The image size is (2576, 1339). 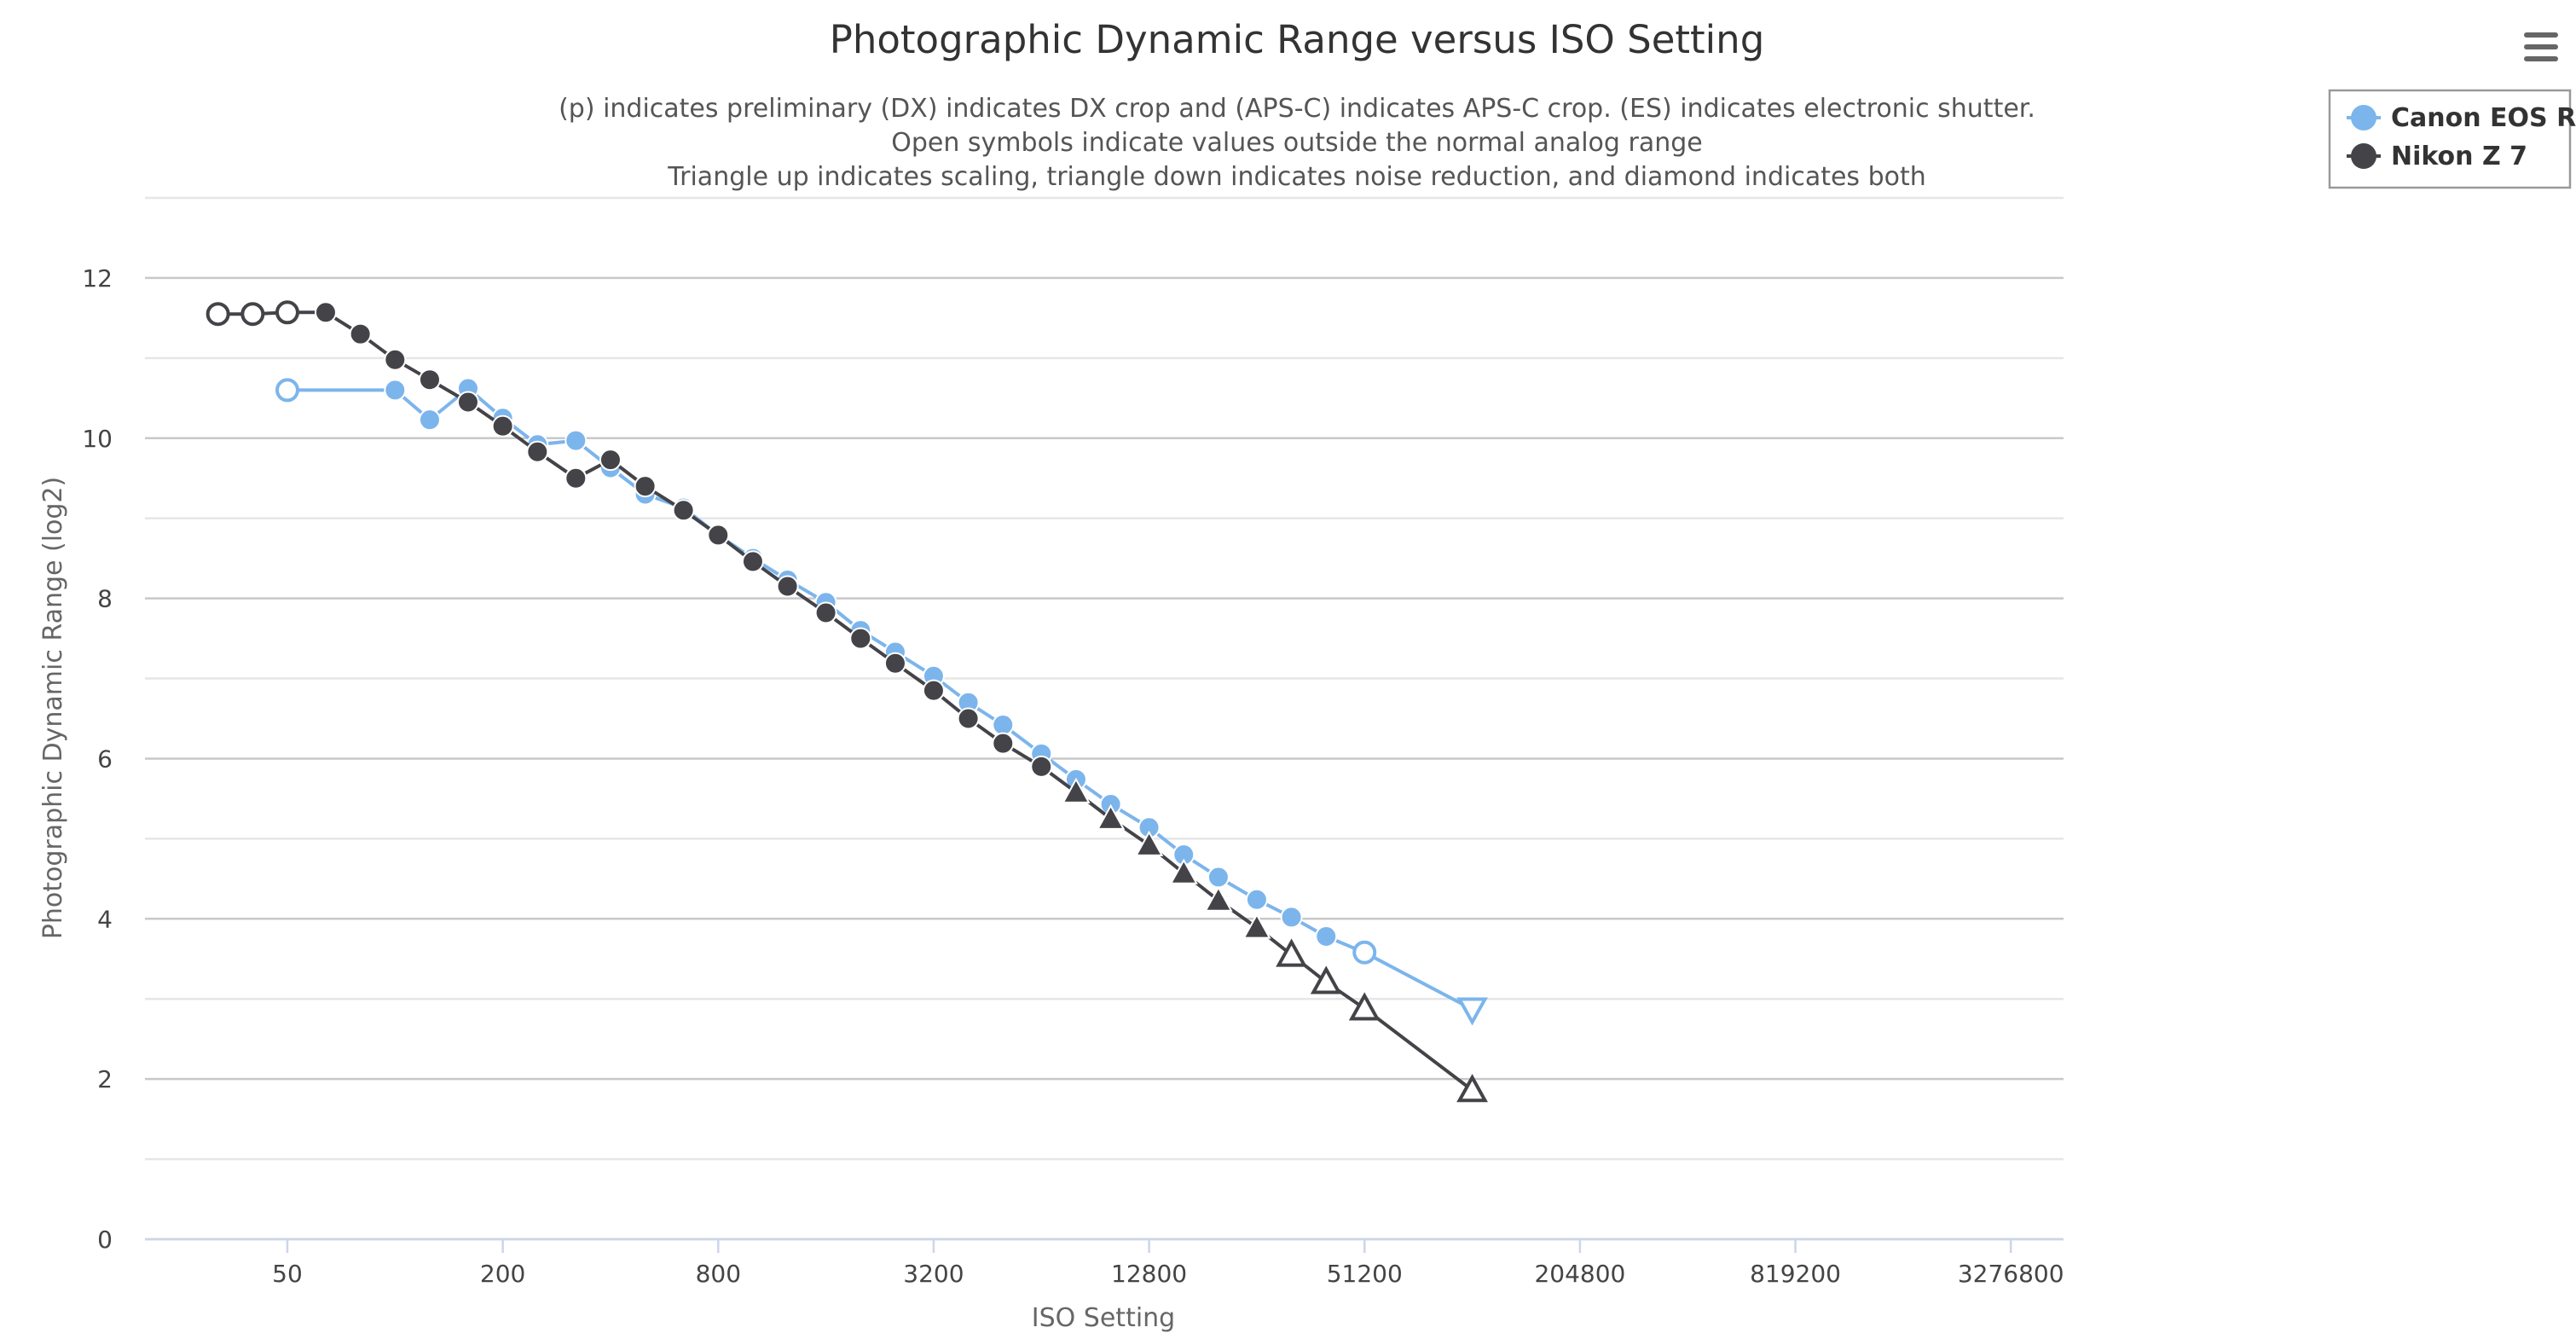 What do you see at coordinates (2452, 139) in the screenshot?
I see `legend: Canon EOS R Nikon Z 7` at bounding box center [2452, 139].